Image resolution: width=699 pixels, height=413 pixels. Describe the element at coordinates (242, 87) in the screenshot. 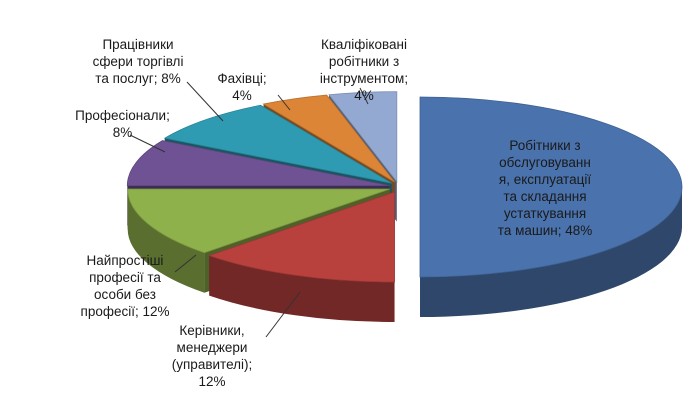

I see `slice-label-5: Фахівці; 4%` at that location.